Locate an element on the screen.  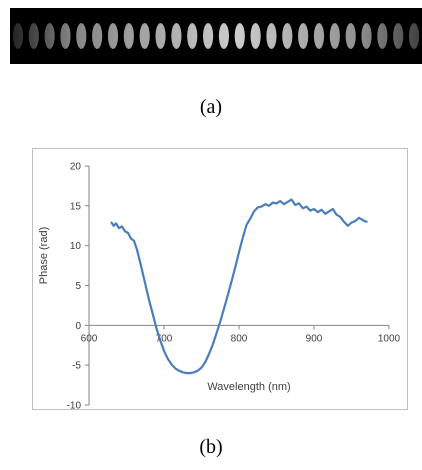
y-tick-label: 5 is located at coordinates (78, 286).